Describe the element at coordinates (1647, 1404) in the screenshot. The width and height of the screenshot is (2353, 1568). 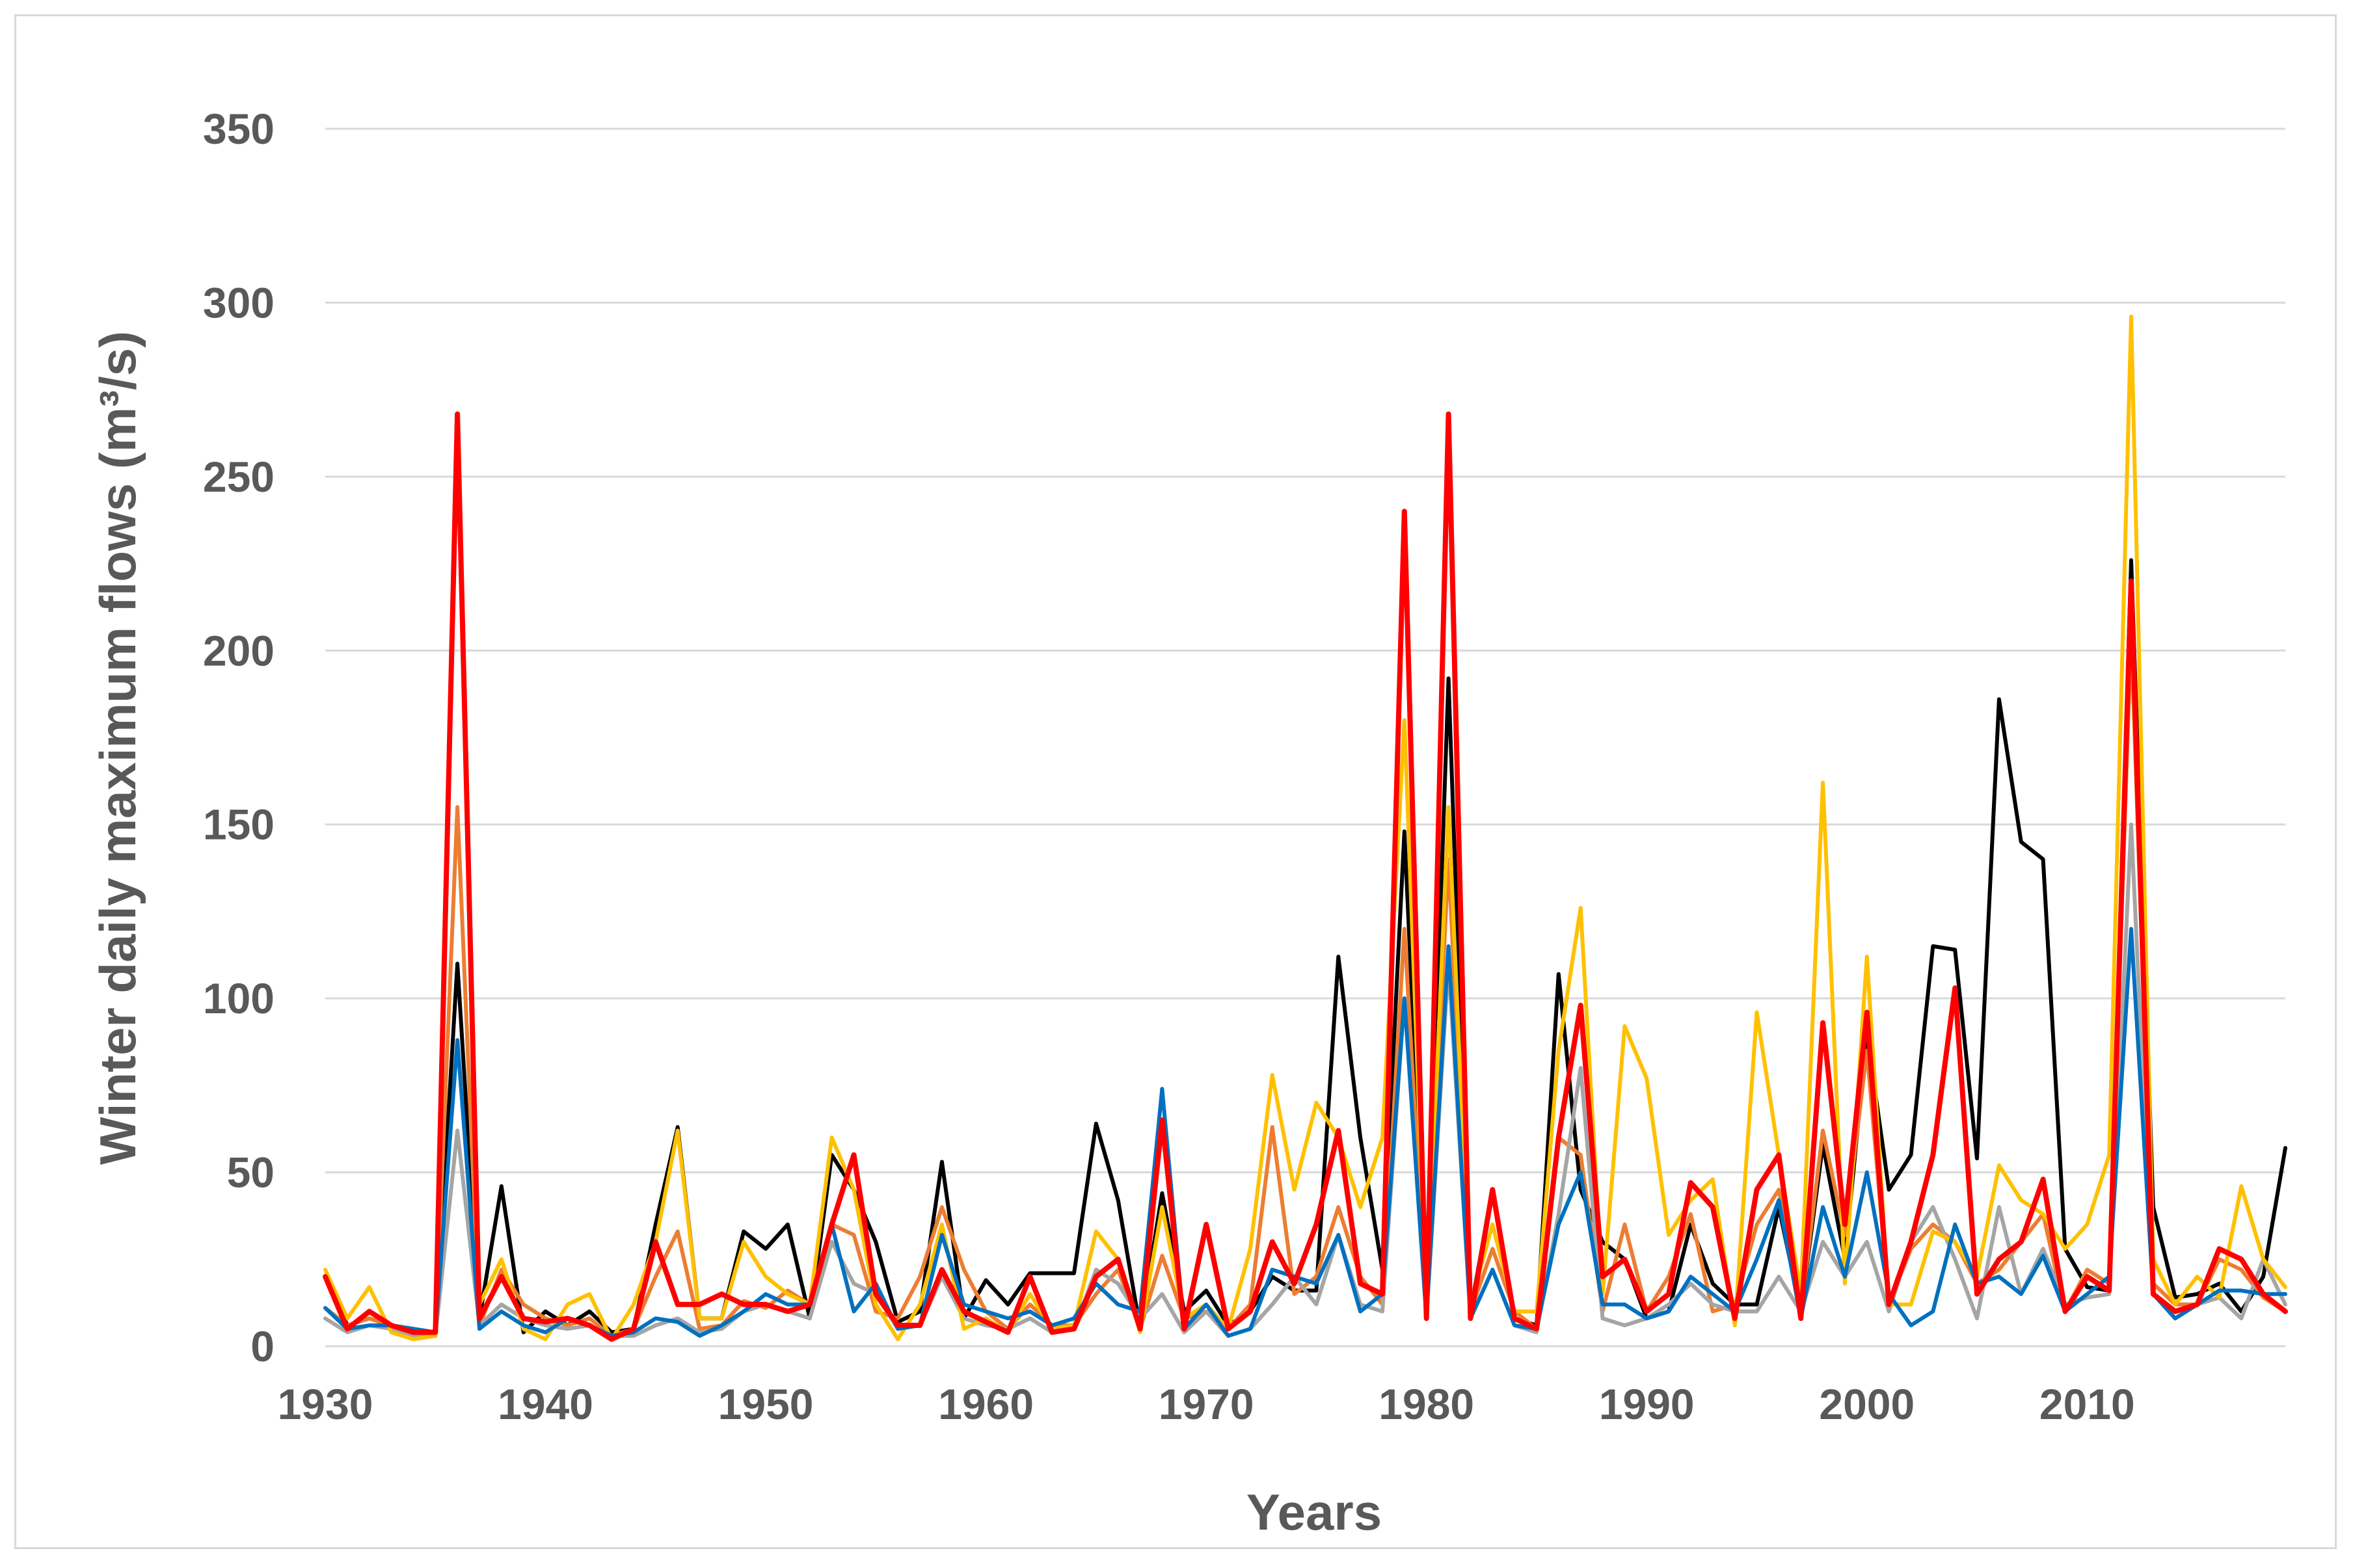
I see `x-tick-label: 1990` at that location.